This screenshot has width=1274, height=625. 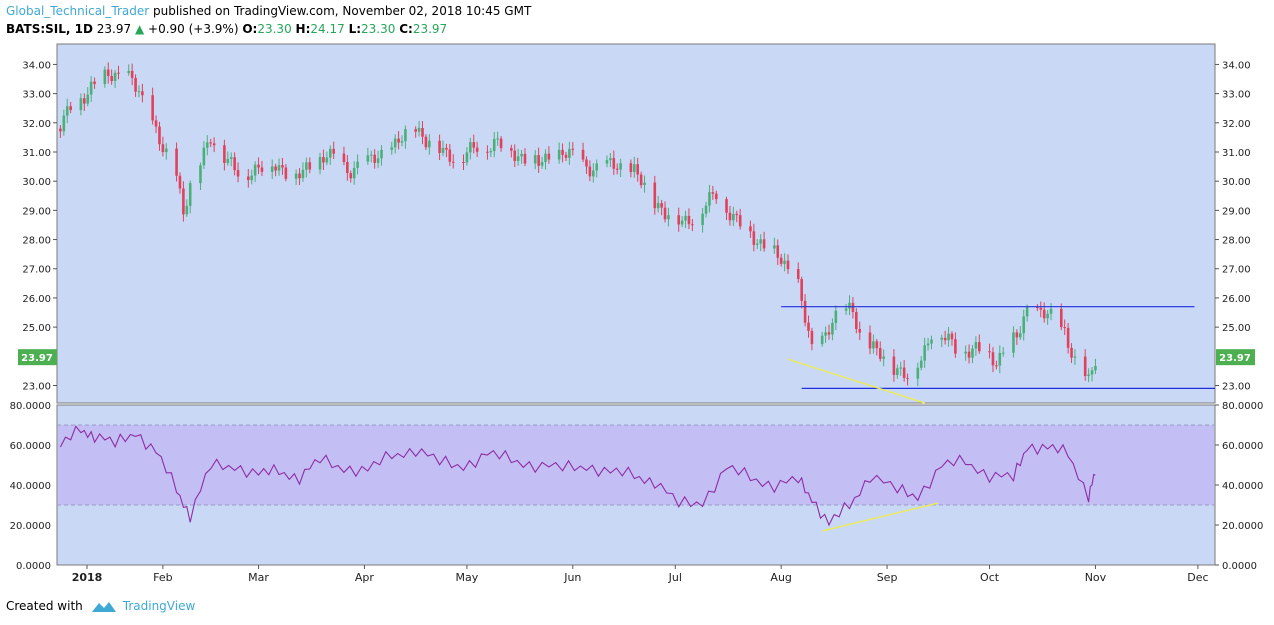 What do you see at coordinates (1242, 406) in the screenshot?
I see `rsi-right-tick-label: 80.0000` at bounding box center [1242, 406].